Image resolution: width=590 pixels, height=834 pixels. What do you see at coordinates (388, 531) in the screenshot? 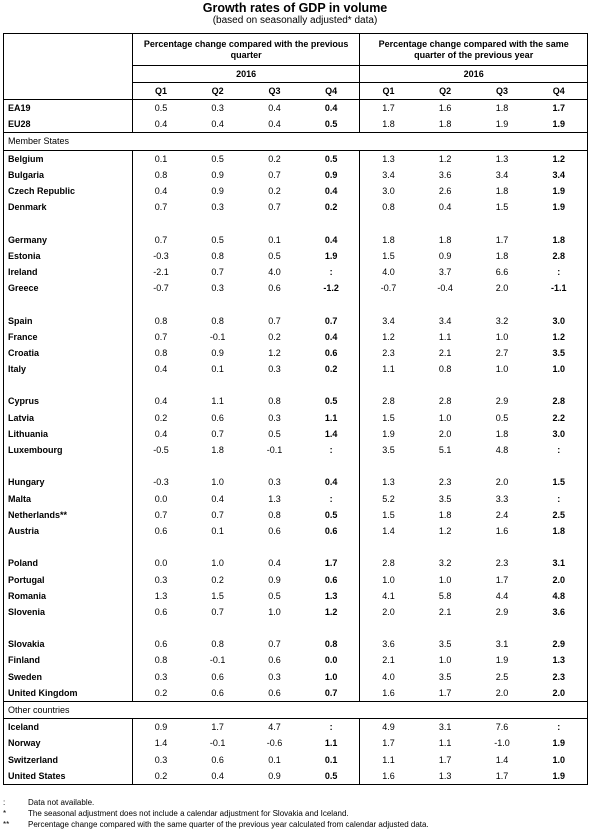
I see `value-cell: 1.4` at bounding box center [388, 531].